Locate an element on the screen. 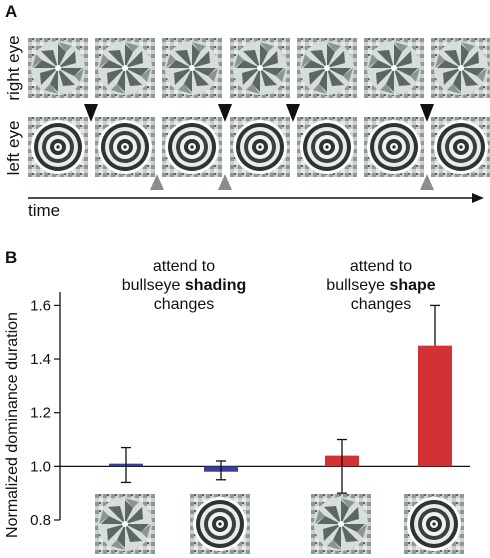 The width and height of the screenshot is (490, 558). shading-label-line2: bullseye is located at coordinates (153, 285).